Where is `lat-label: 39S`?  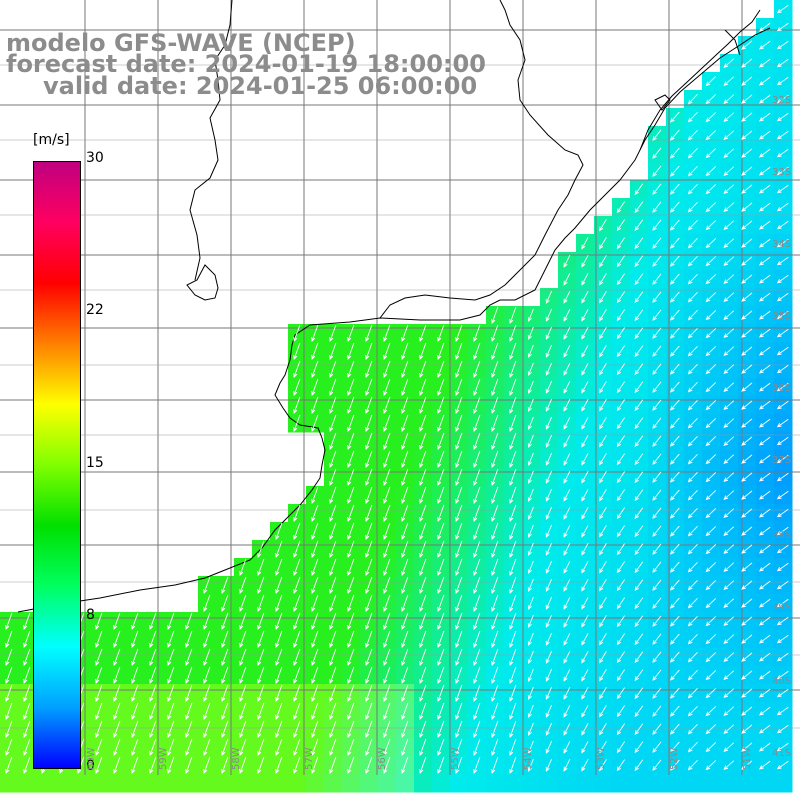 lat-label: 39S is located at coordinates (782, 607).